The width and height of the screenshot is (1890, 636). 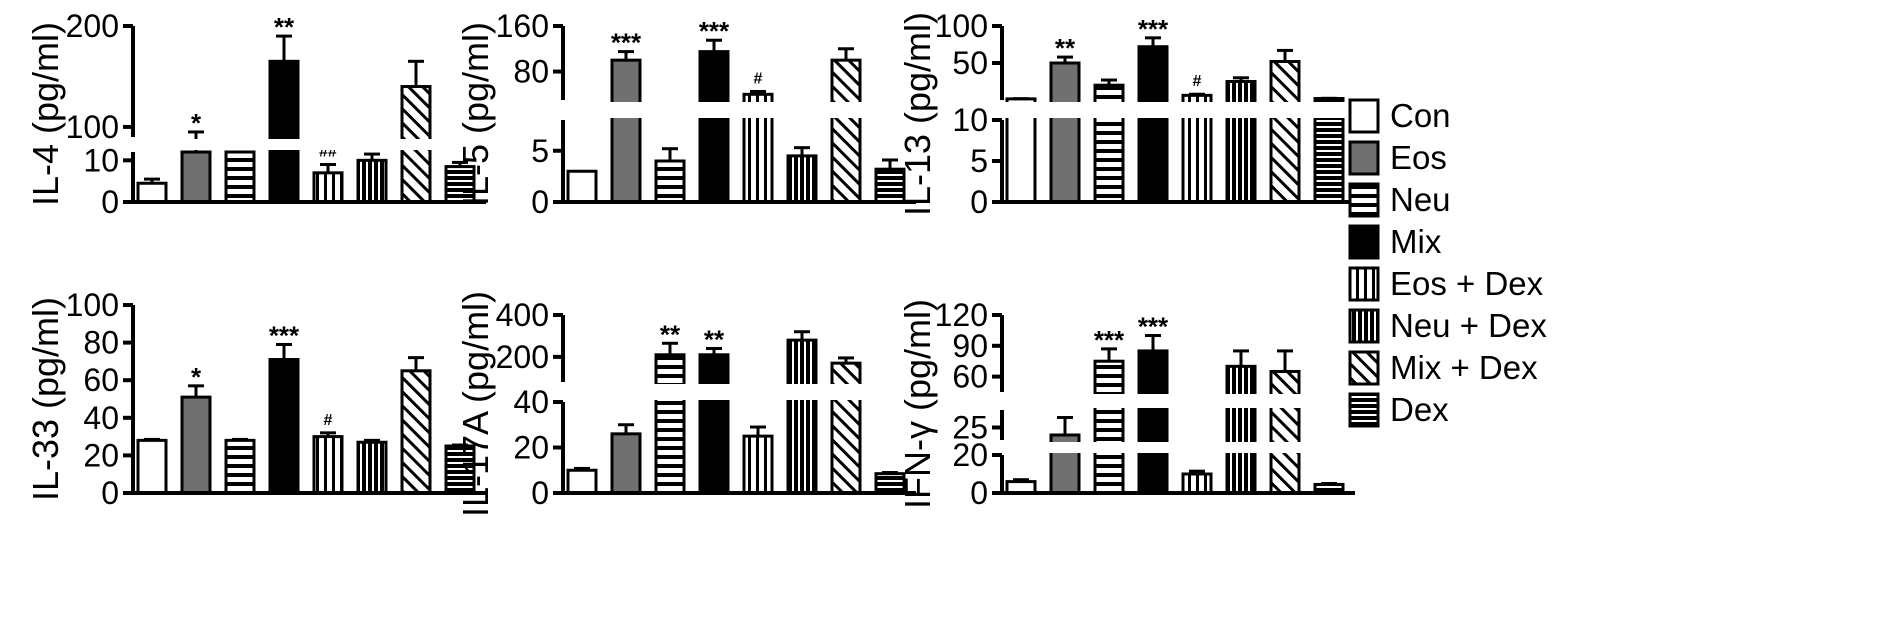 I want to click on y-tick-label: 10, so click(x=970, y=120).